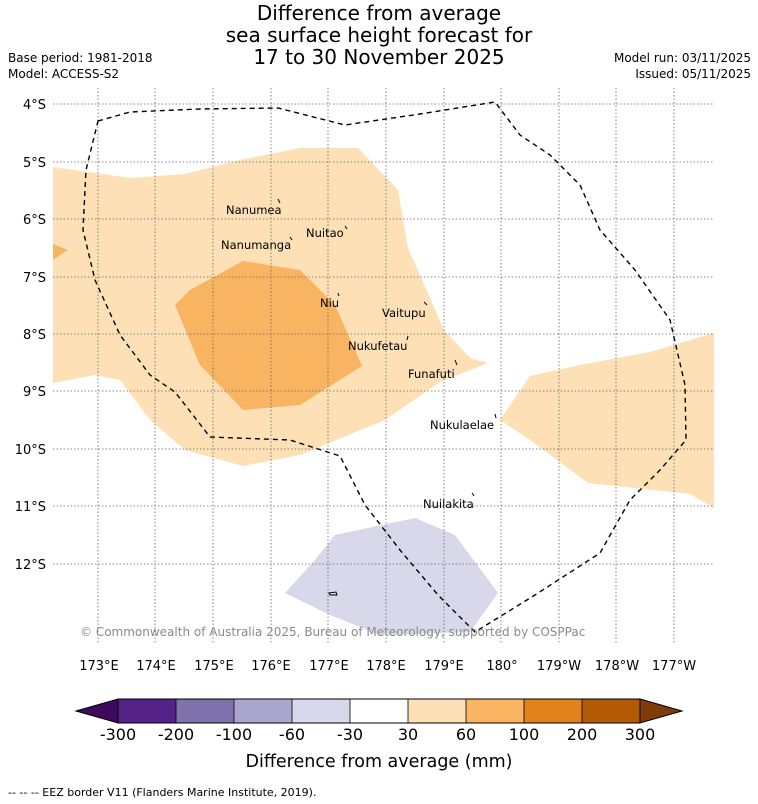  Describe the element at coordinates (379, 57) in the screenshot. I see `title-line-3: 17 to 30 November 2025` at that location.